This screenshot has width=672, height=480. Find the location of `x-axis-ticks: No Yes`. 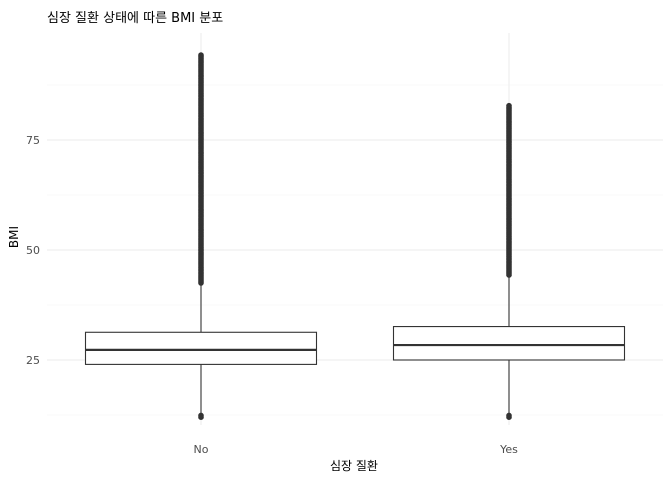

x-axis-ticks: No Yes is located at coordinates (356, 449).